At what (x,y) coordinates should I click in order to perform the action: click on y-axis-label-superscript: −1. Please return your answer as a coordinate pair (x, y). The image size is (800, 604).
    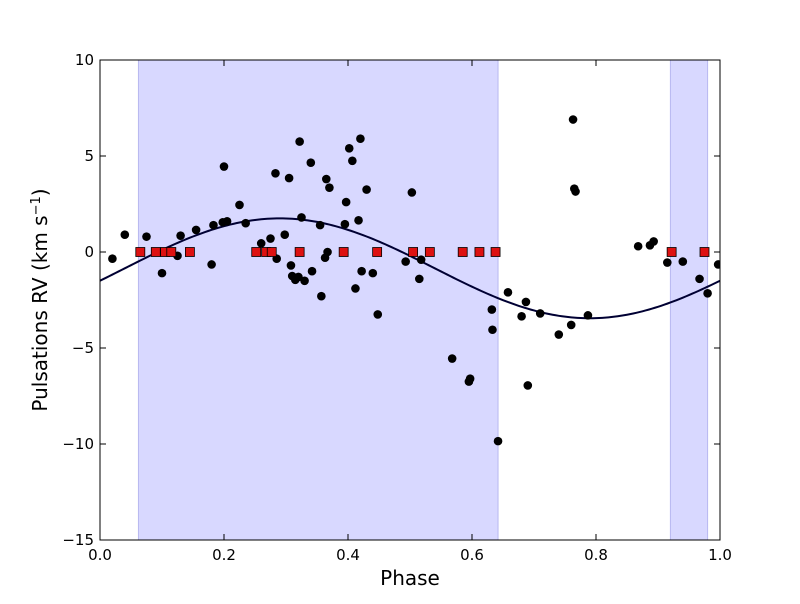
    Looking at the image, I should click on (36, 205).